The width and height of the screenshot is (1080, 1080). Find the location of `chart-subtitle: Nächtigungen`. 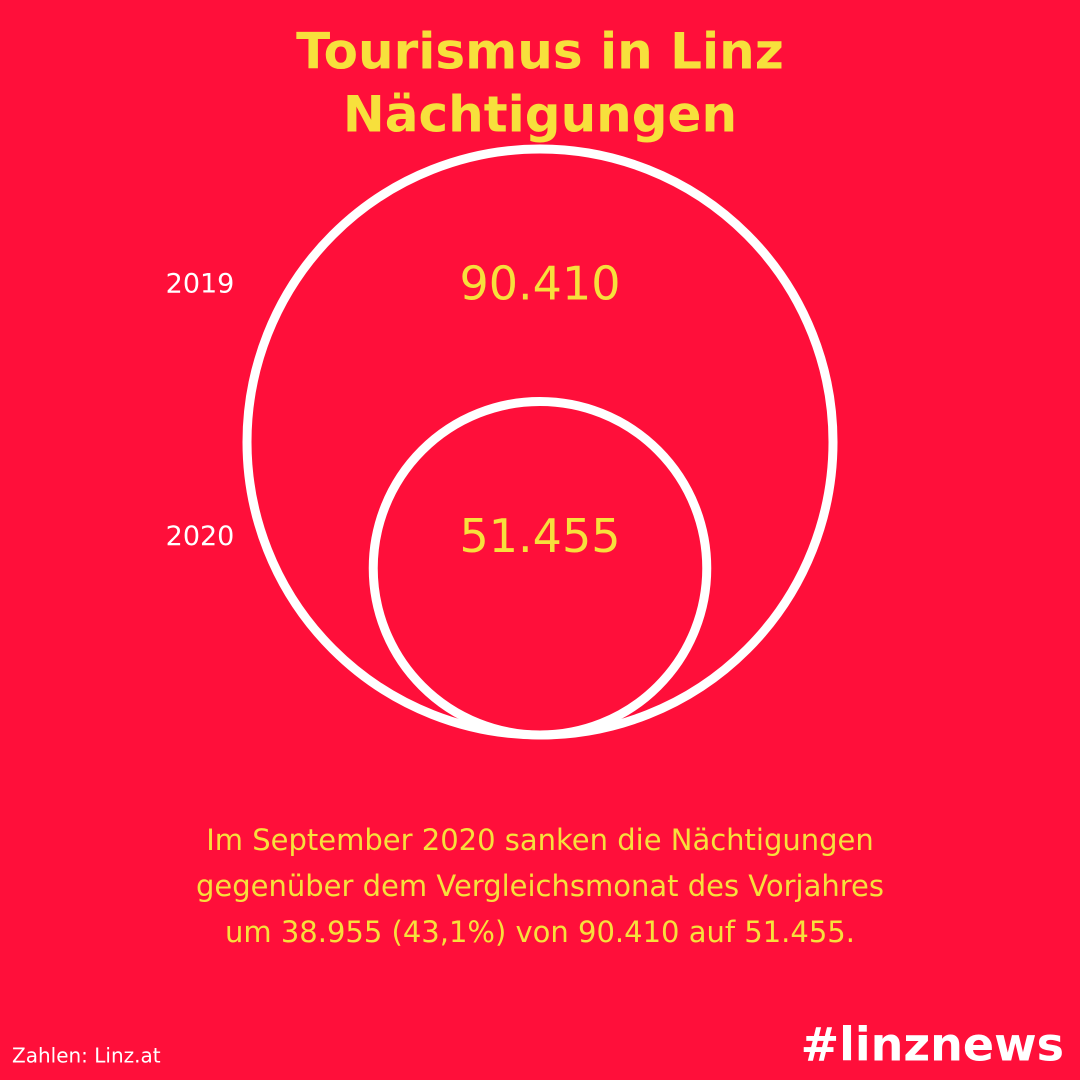

chart-subtitle: Nächtigungen is located at coordinates (540, 115).